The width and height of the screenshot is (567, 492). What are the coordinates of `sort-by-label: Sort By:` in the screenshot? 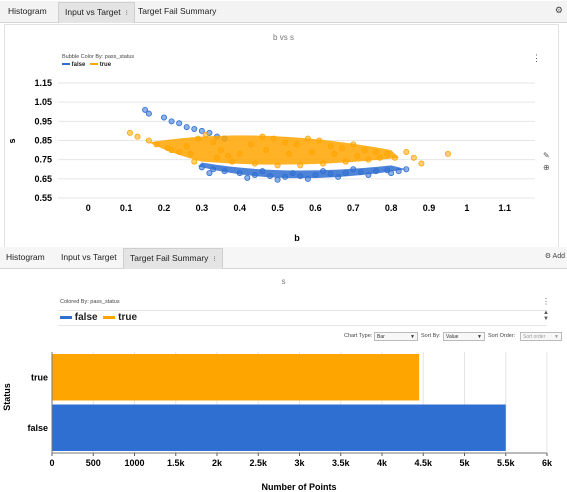 It's located at (431, 336).